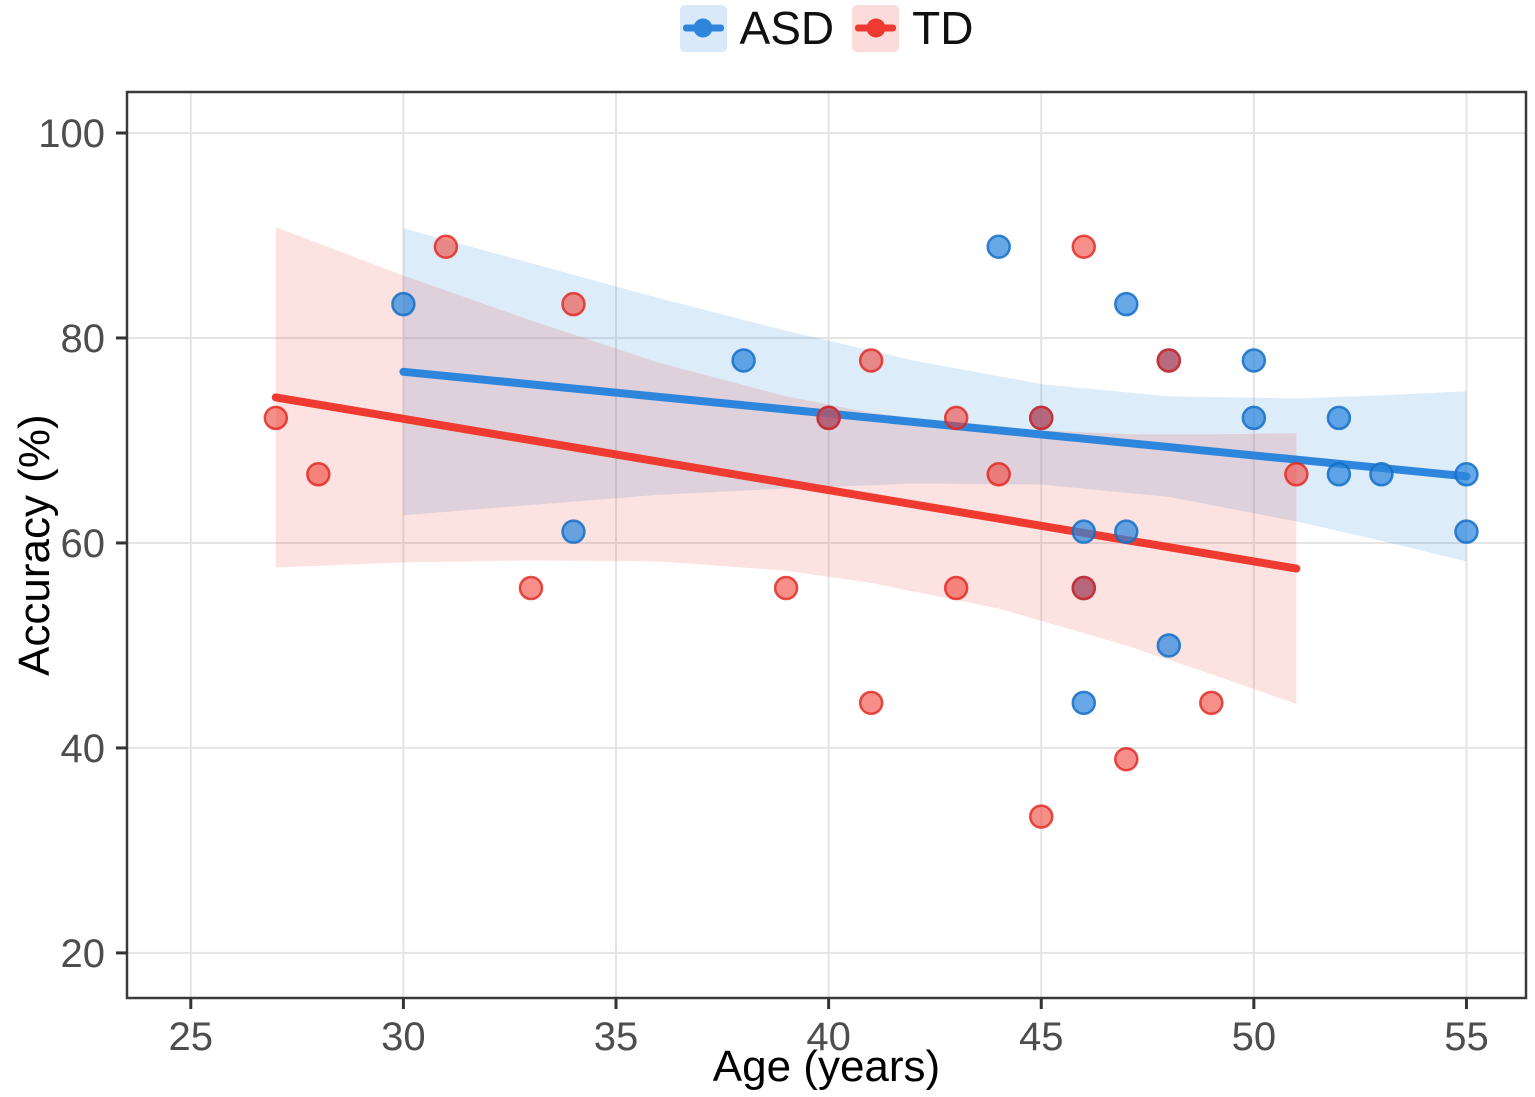 The height and width of the screenshot is (1097, 1535). Describe the element at coordinates (876, 28) in the screenshot. I see `legend-key-td-icon` at that location.